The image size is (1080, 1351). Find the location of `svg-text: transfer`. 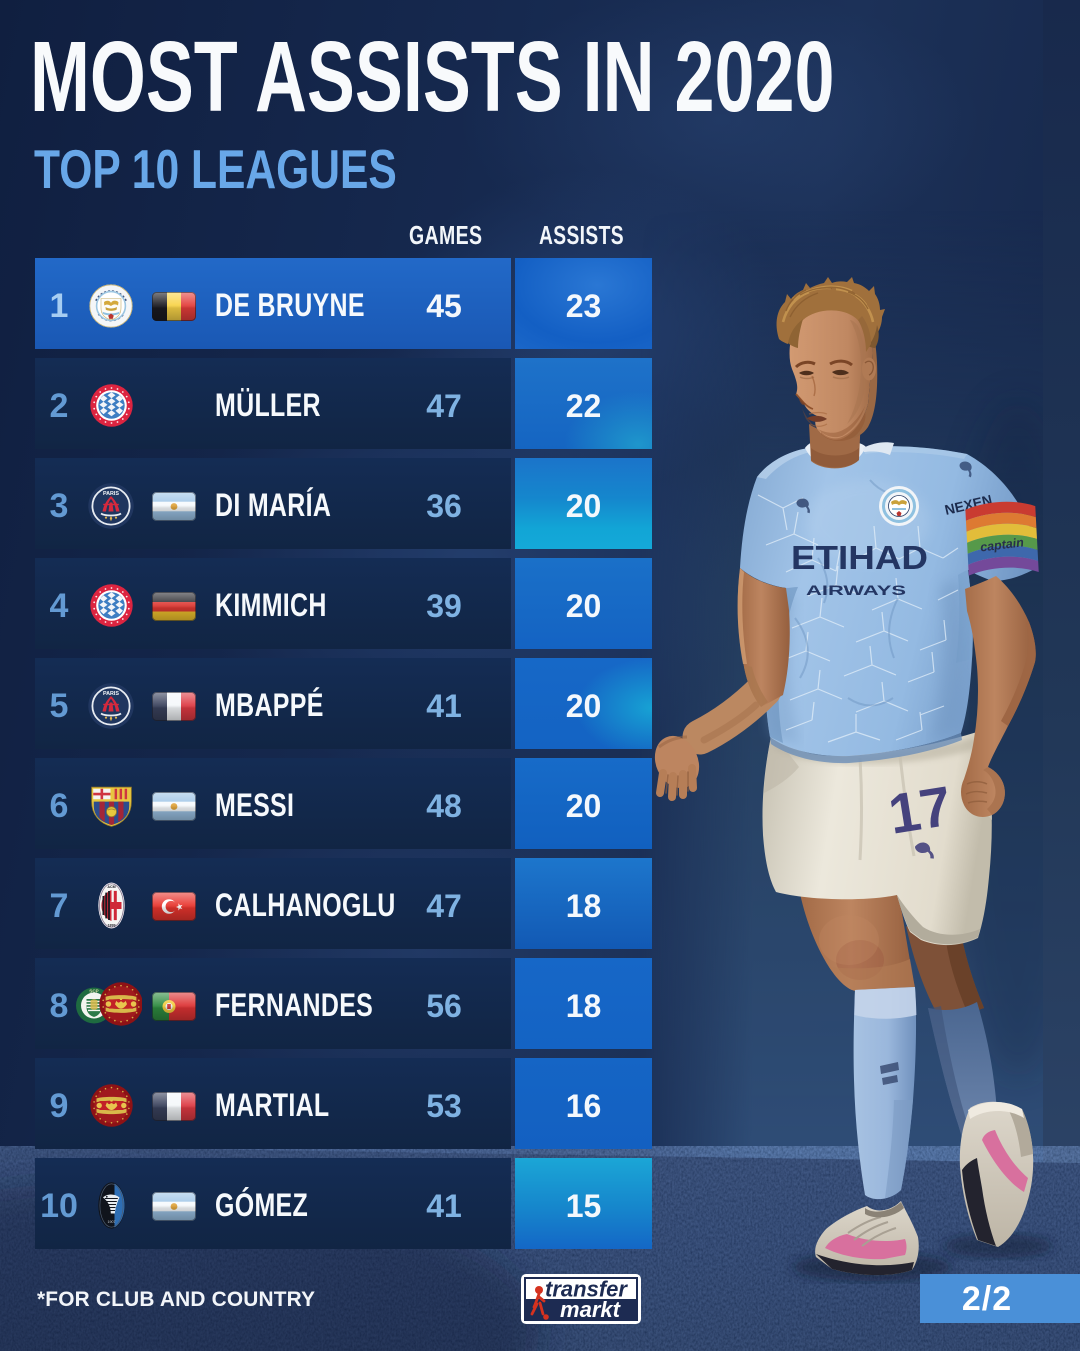

svg-text: transfer is located at coordinates (586, 1289).